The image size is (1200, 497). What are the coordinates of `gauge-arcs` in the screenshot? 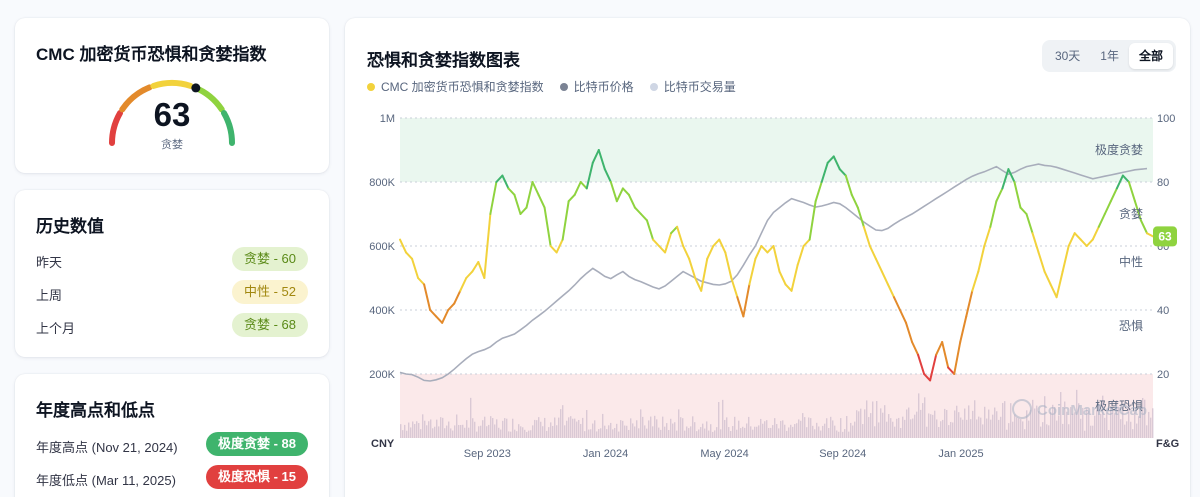 It's located at (172, 113).